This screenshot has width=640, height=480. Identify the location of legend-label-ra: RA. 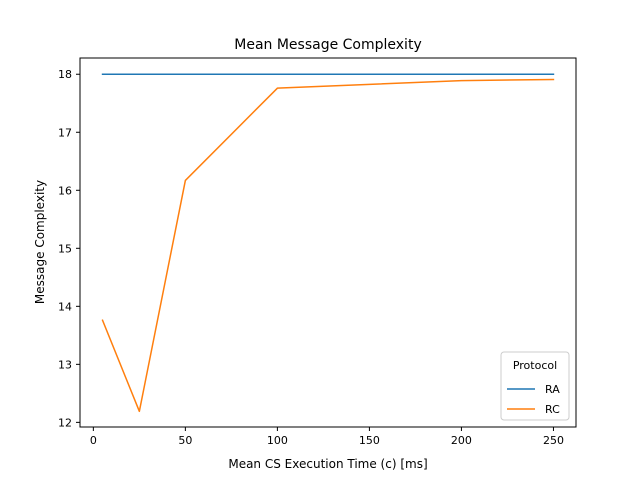
(552, 389).